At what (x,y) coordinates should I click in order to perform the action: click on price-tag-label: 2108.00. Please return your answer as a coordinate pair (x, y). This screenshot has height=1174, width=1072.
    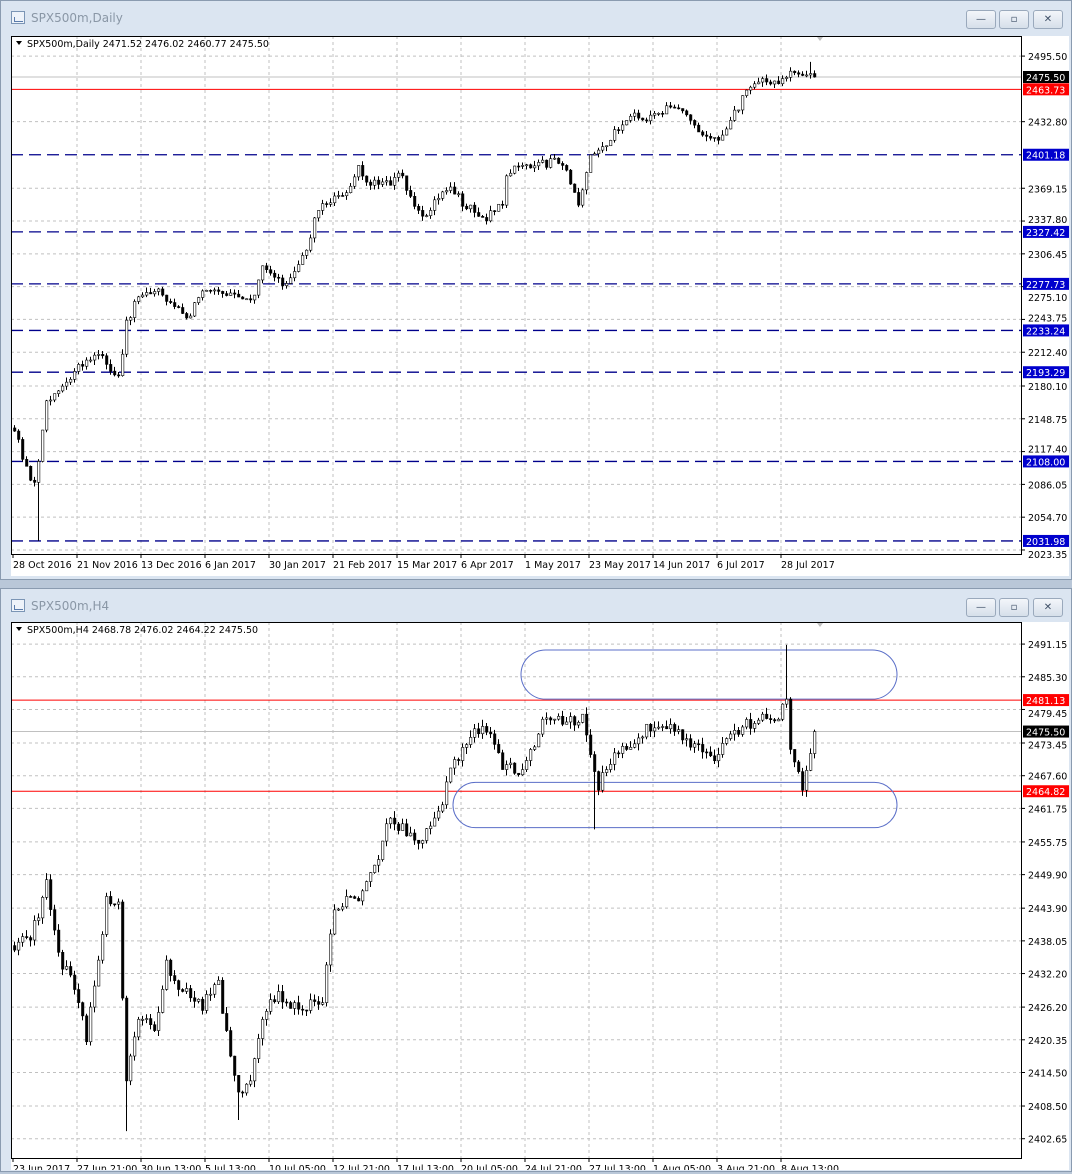
    Looking at the image, I should click on (1045, 462).